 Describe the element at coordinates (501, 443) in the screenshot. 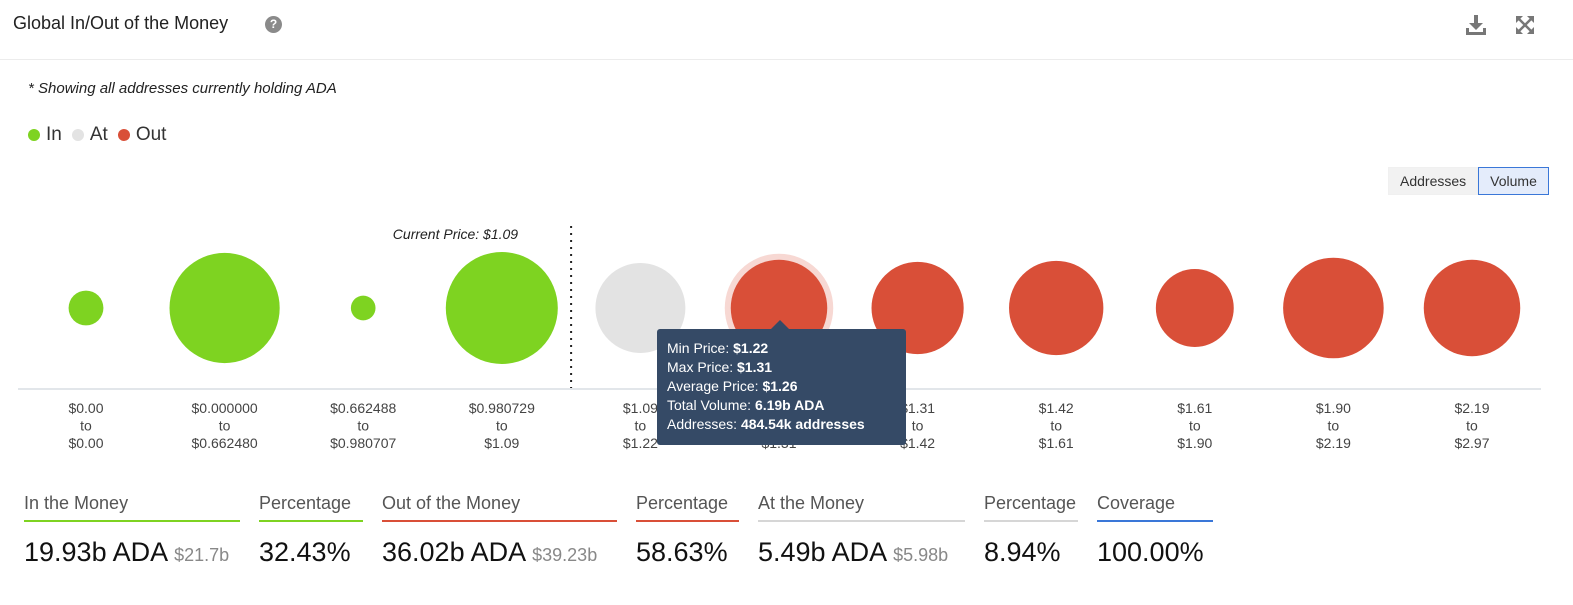

I see `bucket-label-3-2: $1.09` at that location.